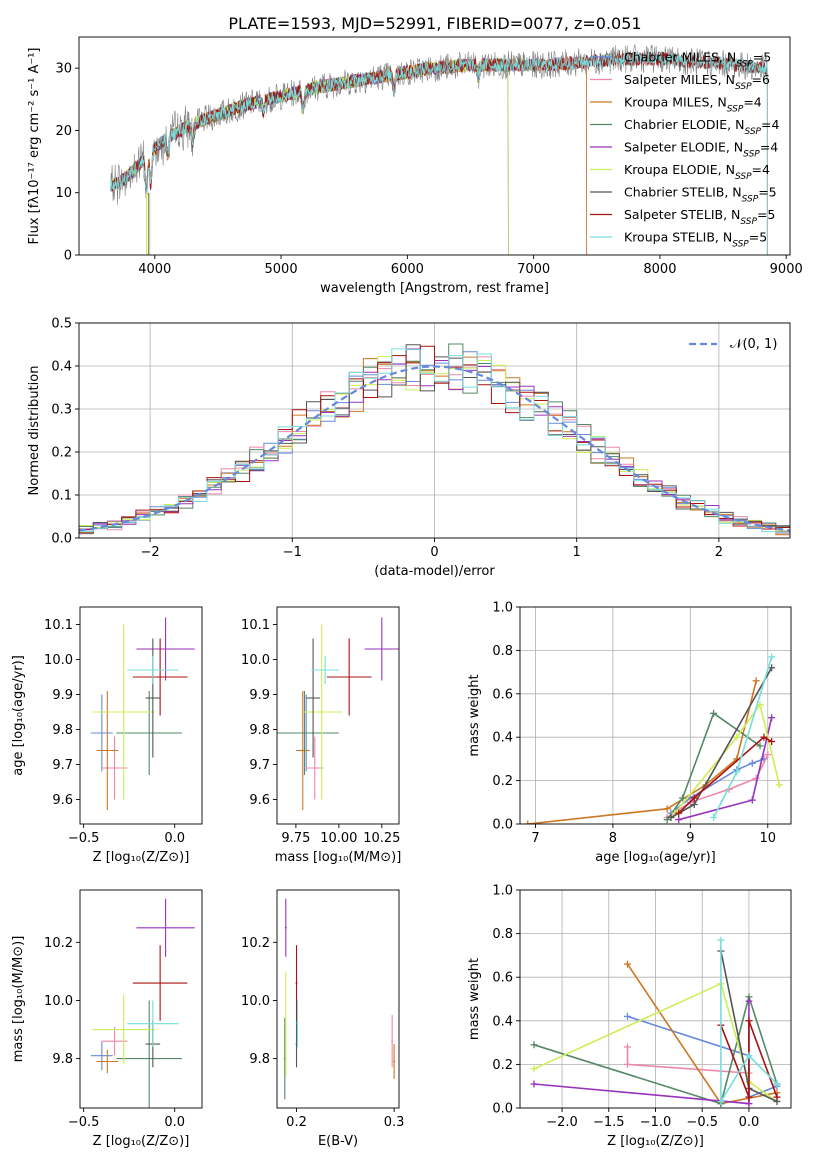  I want to click on legend-label: Chabrier ELODIE, NSSP=4, so click(701, 127).